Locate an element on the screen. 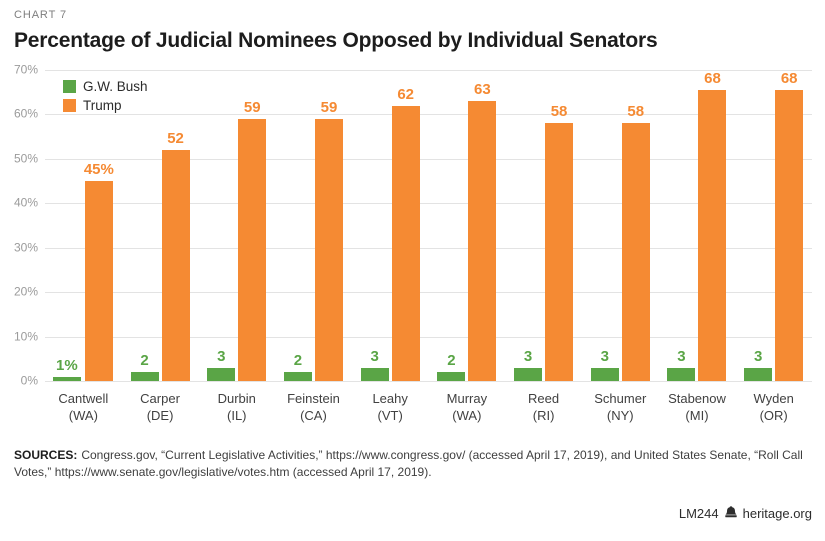  bar-column: 62 is located at coordinates (405, 225).